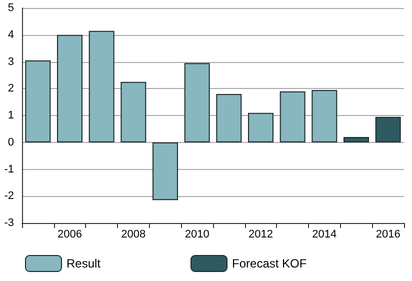 The image size is (412, 281). What do you see at coordinates (9, 223) in the screenshot?
I see `y-tick-label: -3` at bounding box center [9, 223].